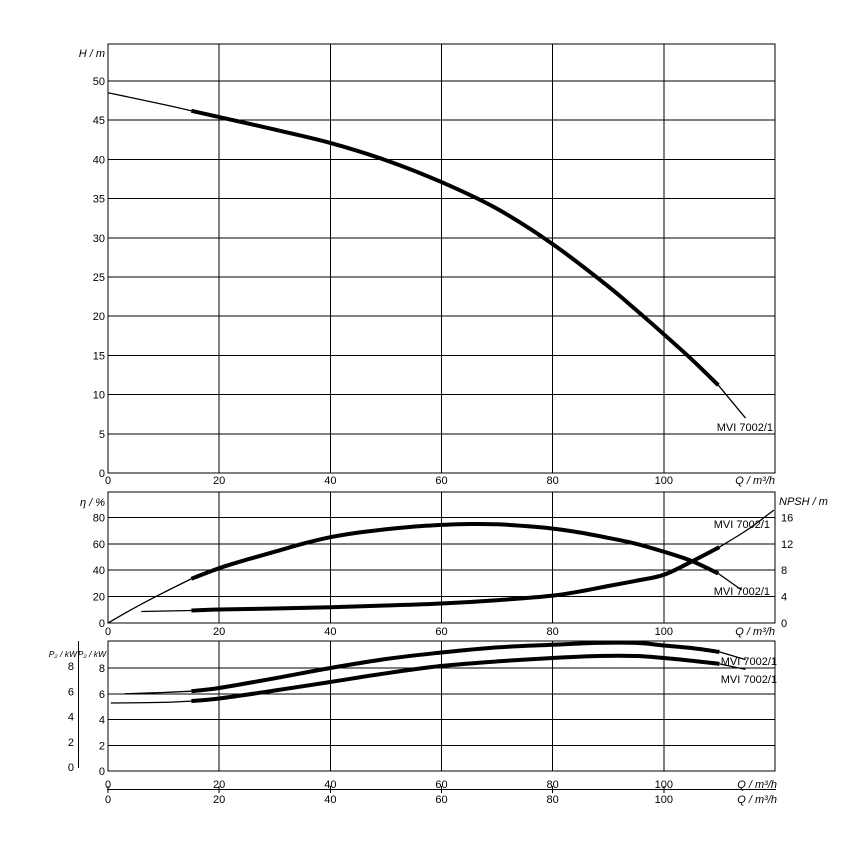  Describe the element at coordinates (99, 200) in the screenshot. I see `y-tick-label: 35` at that location.